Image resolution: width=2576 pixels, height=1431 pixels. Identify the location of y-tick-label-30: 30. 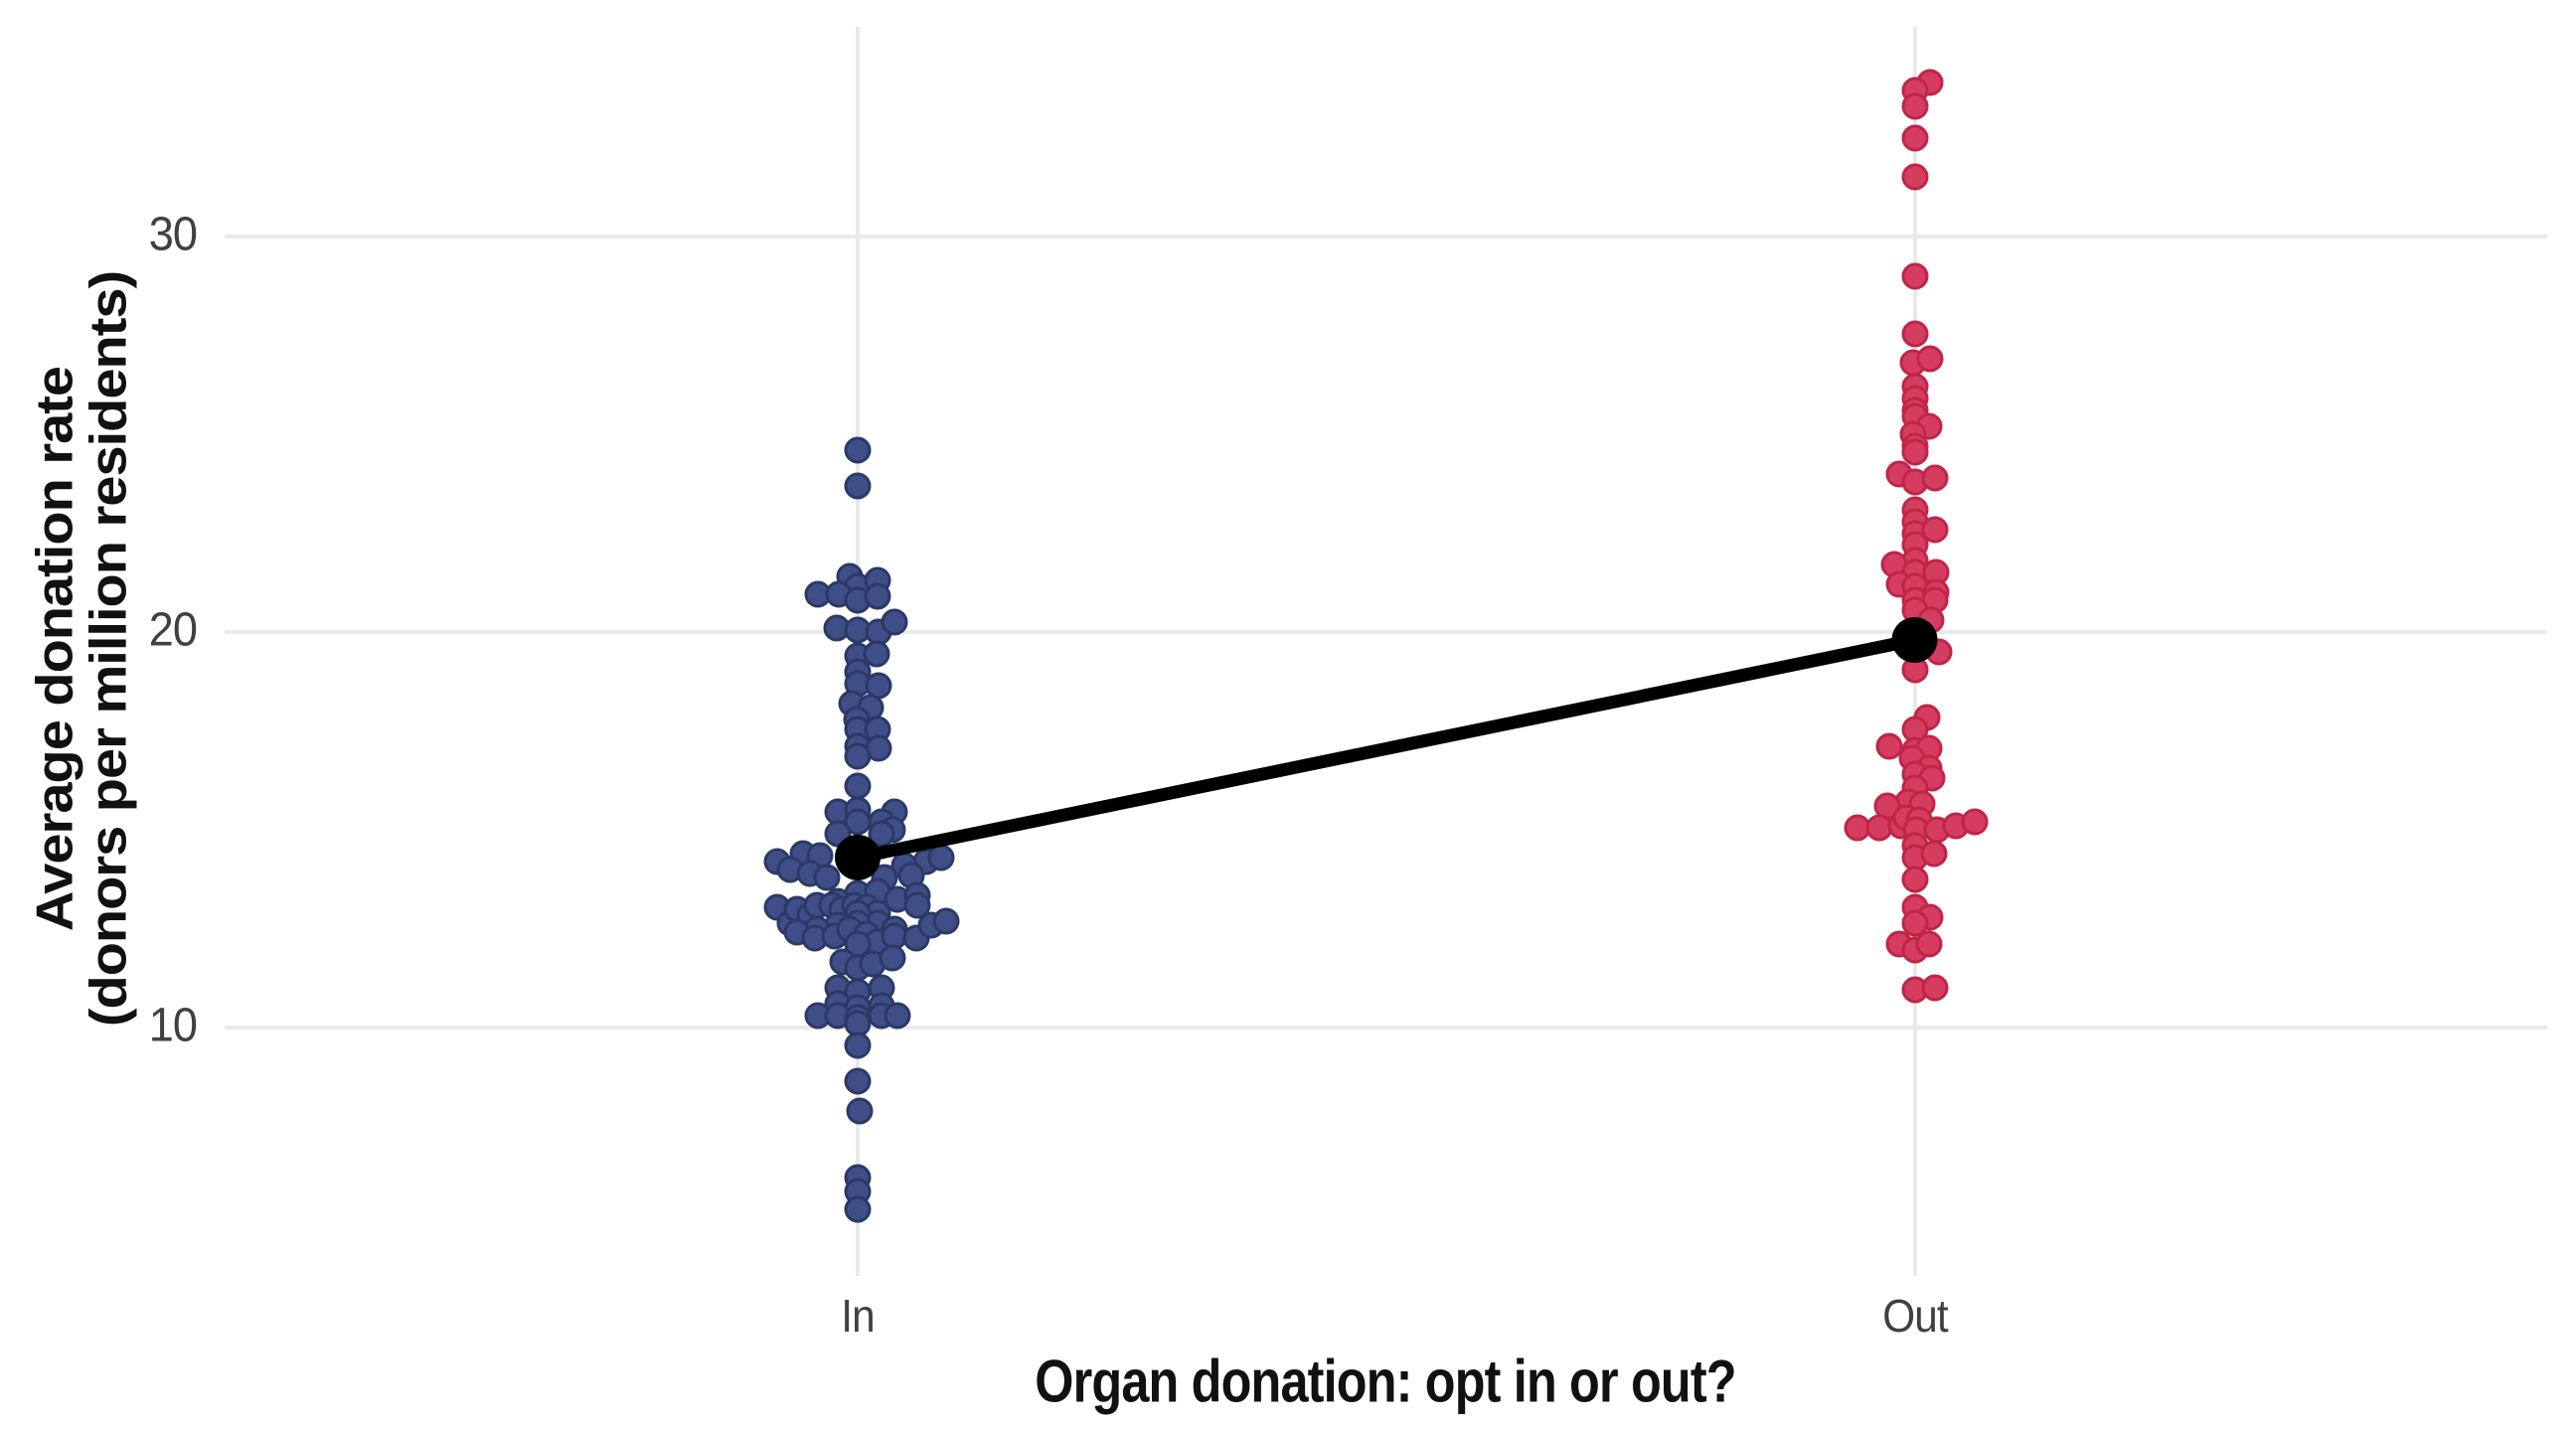
(173, 234).